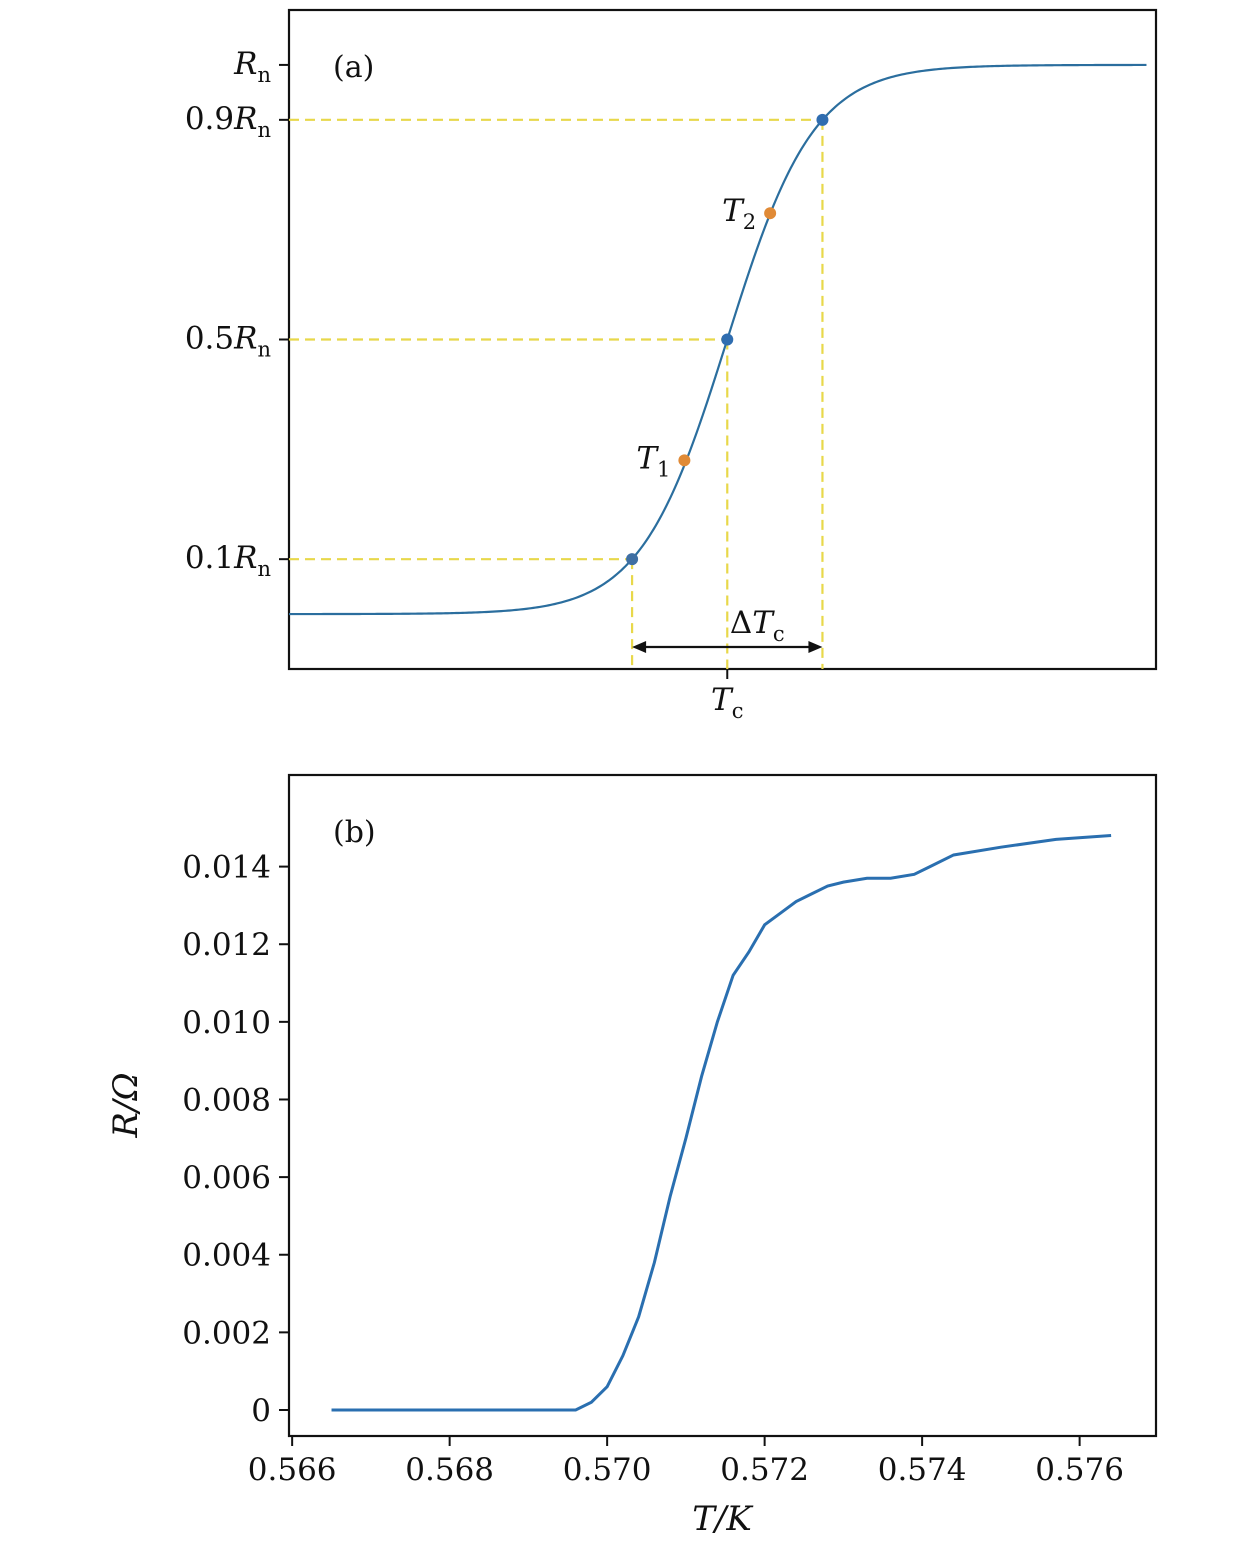 The width and height of the screenshot is (1260, 1564). I want to click on panel-b-label: (b), so click(354, 832).